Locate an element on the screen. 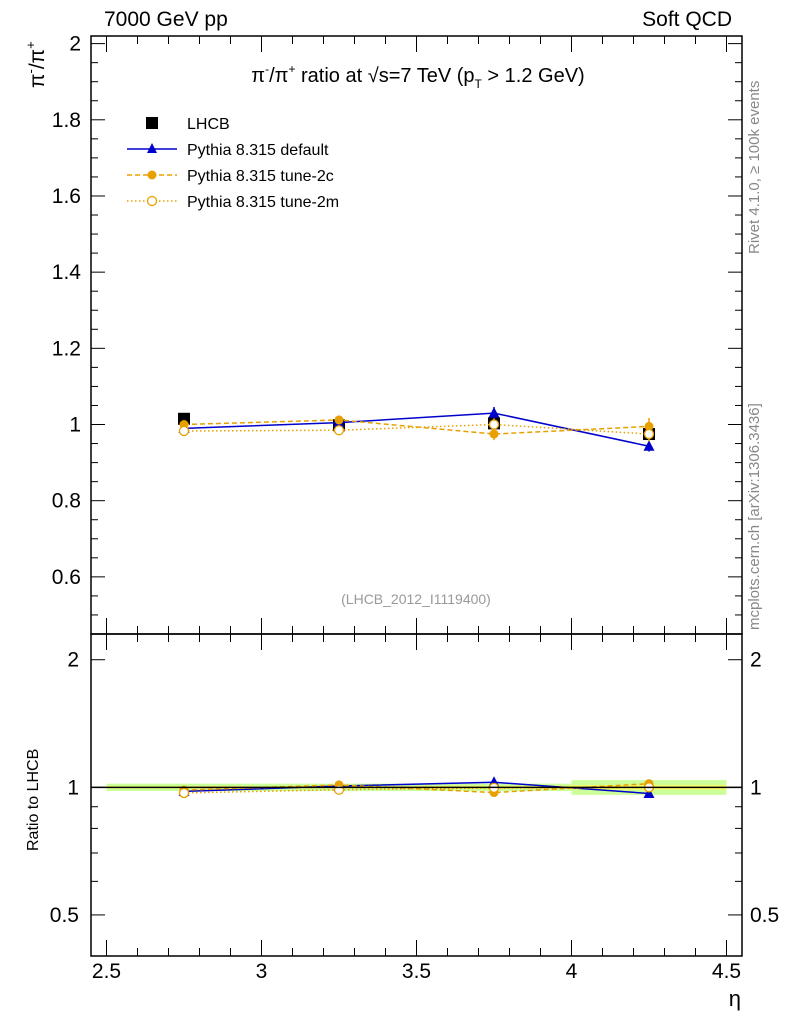 This screenshot has width=786, height=1024. ratio-y-axis-label: Ratio to LHCB is located at coordinates (33, 800).